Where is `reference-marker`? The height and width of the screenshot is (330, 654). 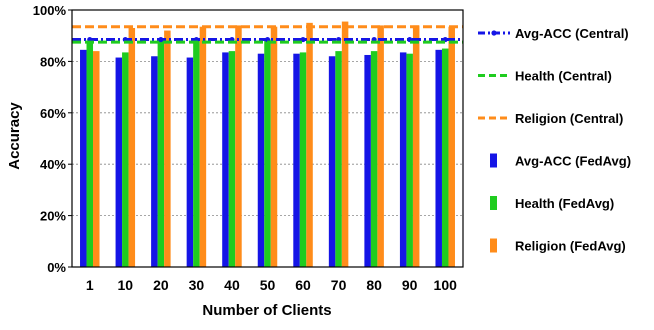
reference-marker is located at coordinates (160, 39).